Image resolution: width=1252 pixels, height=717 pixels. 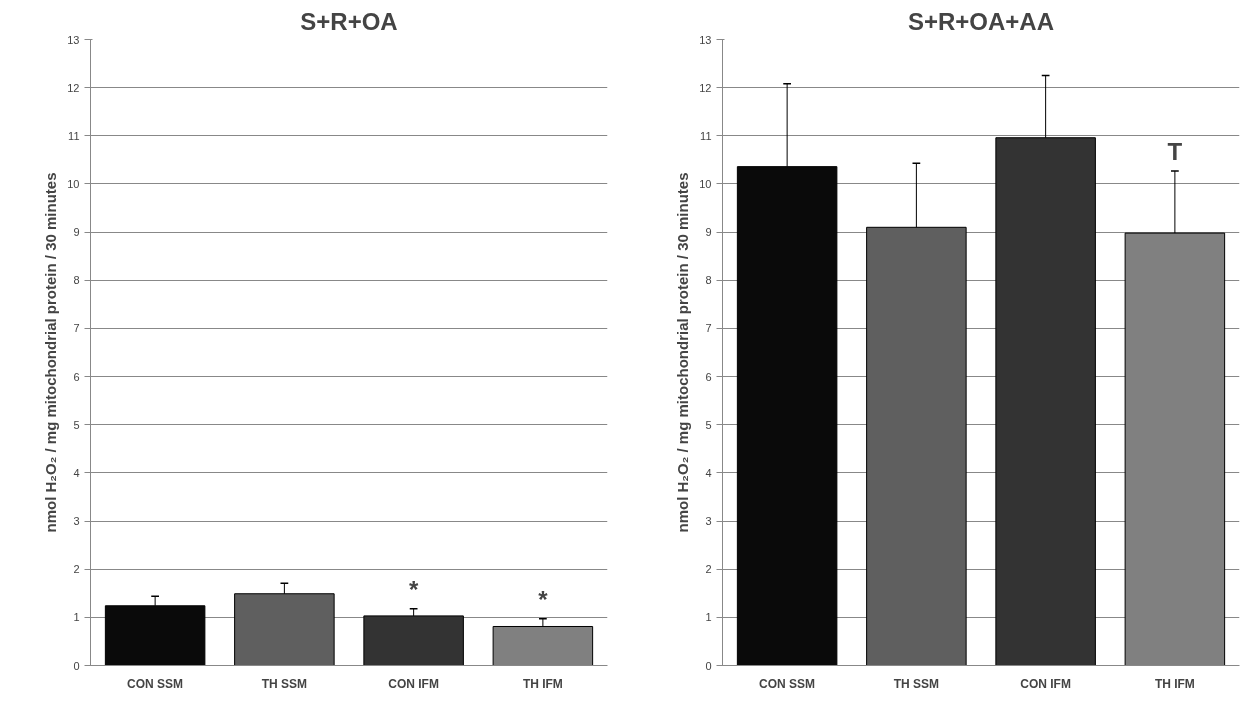 I want to click on annotation: T, so click(x=1175, y=151).